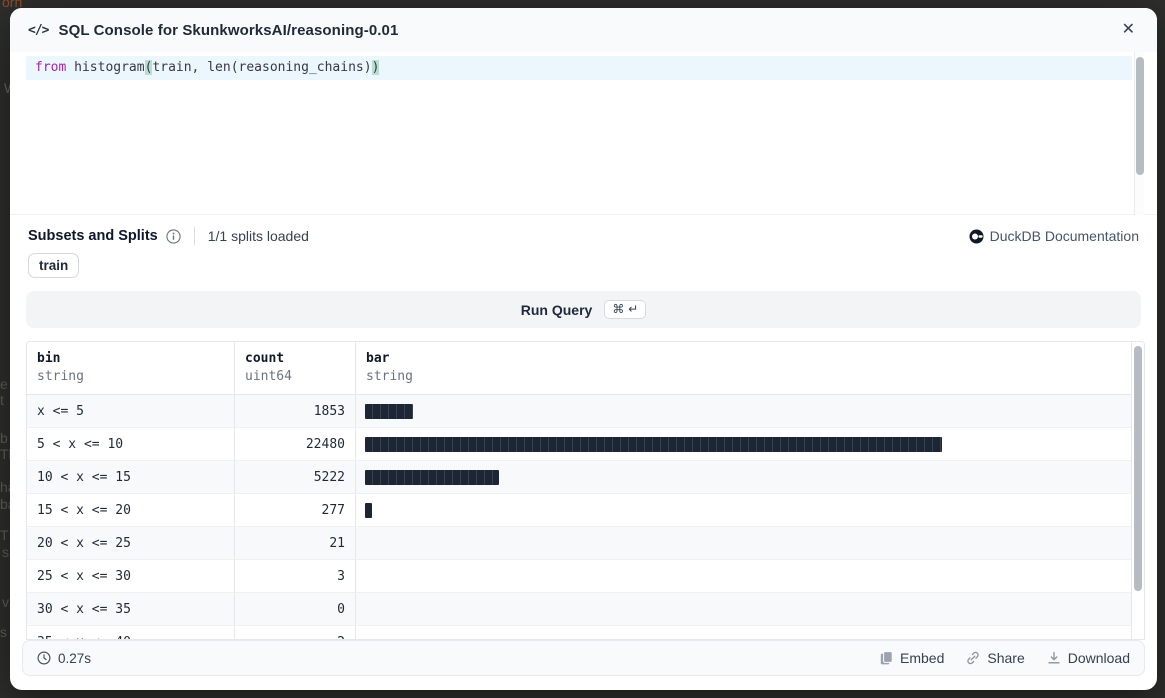  I want to click on column-type: uint64, so click(268, 376).